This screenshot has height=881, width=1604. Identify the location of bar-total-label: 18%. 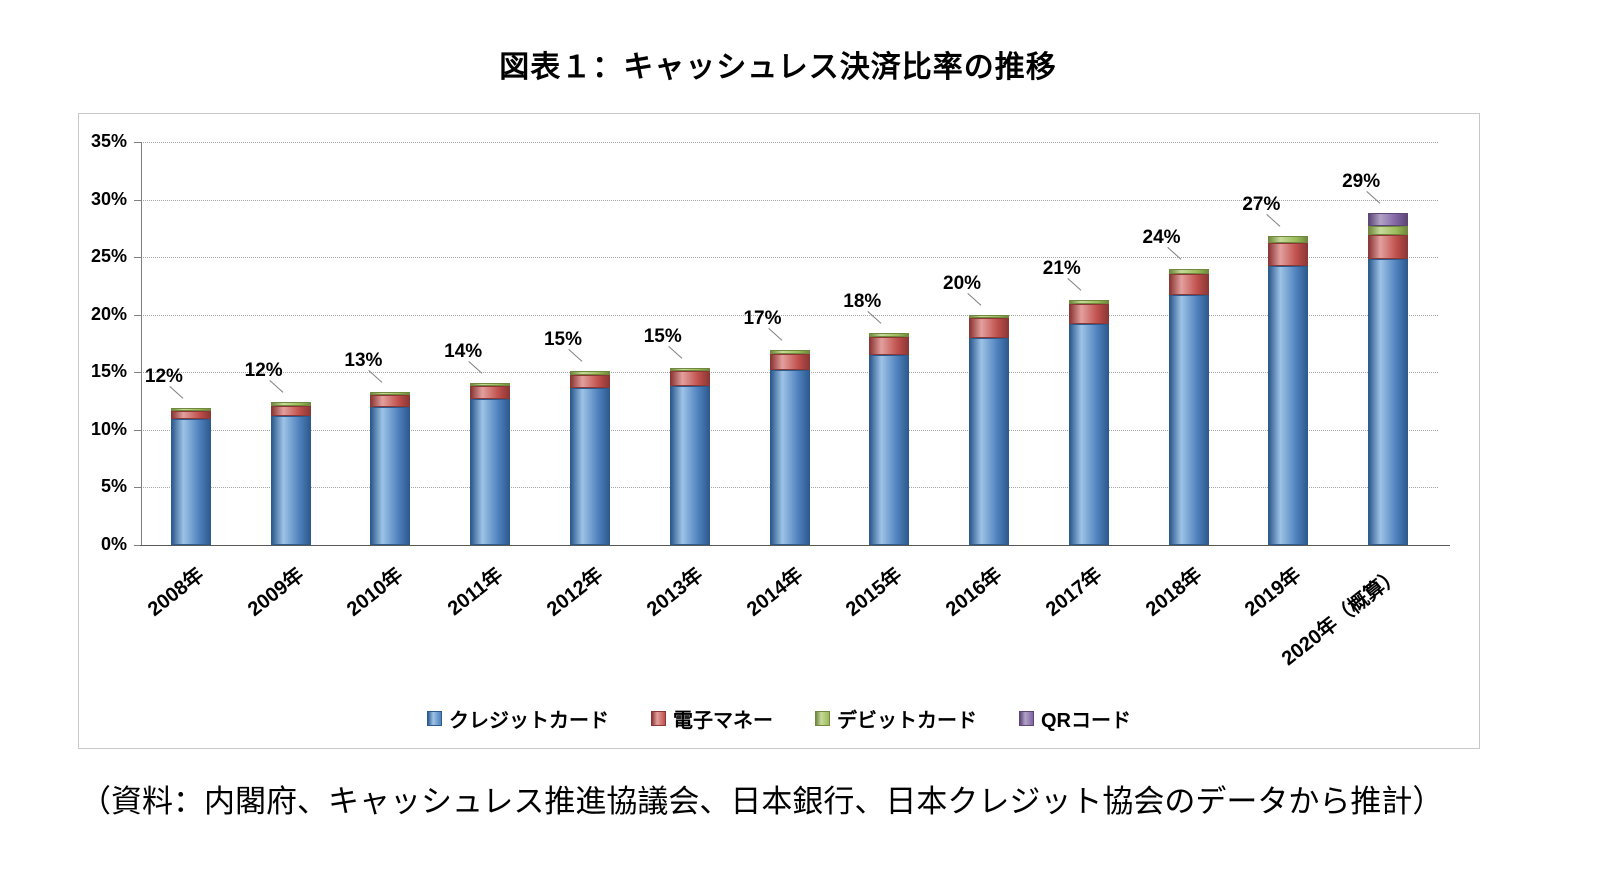
(862, 302).